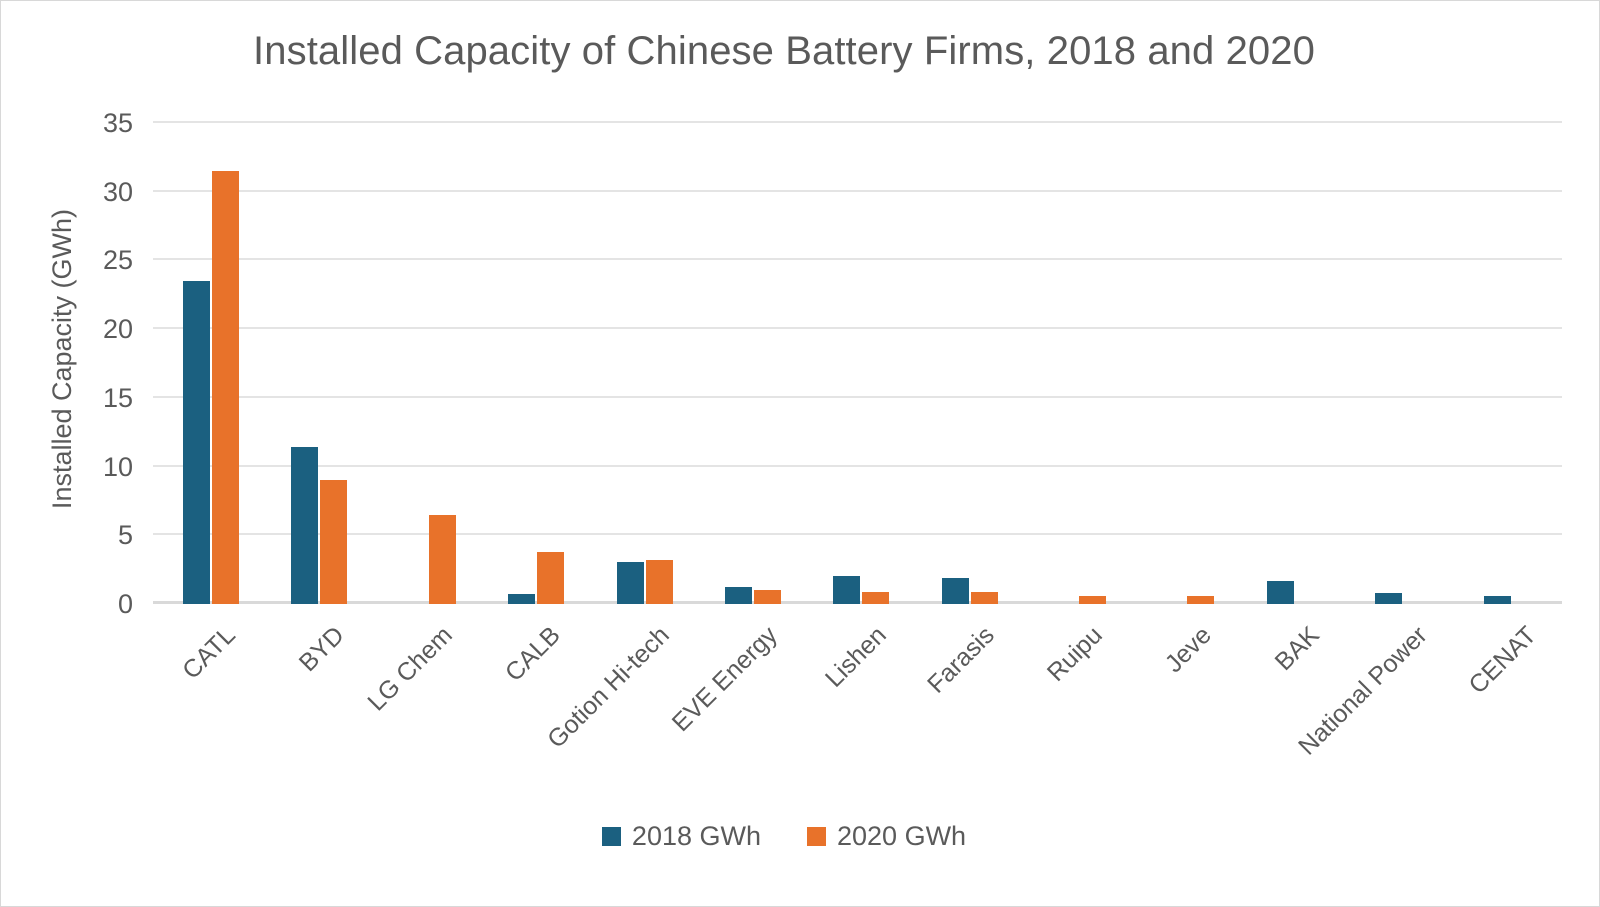 This screenshot has height=907, width=1600. I want to click on legend-label: 2018 GWh, so click(696, 836).